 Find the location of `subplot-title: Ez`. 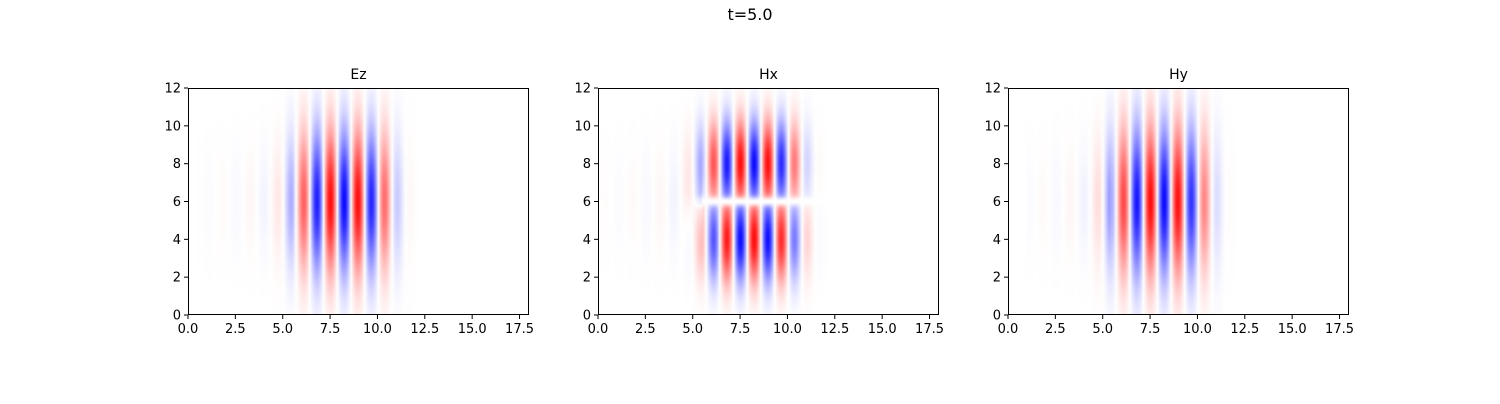

subplot-title: Ez is located at coordinates (358, 75).